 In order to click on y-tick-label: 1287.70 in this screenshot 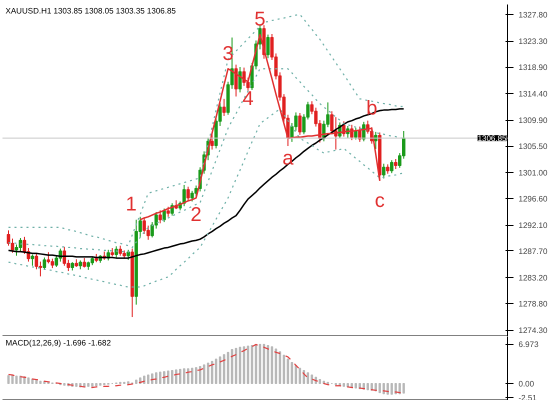, I will do `click(533, 251)`.